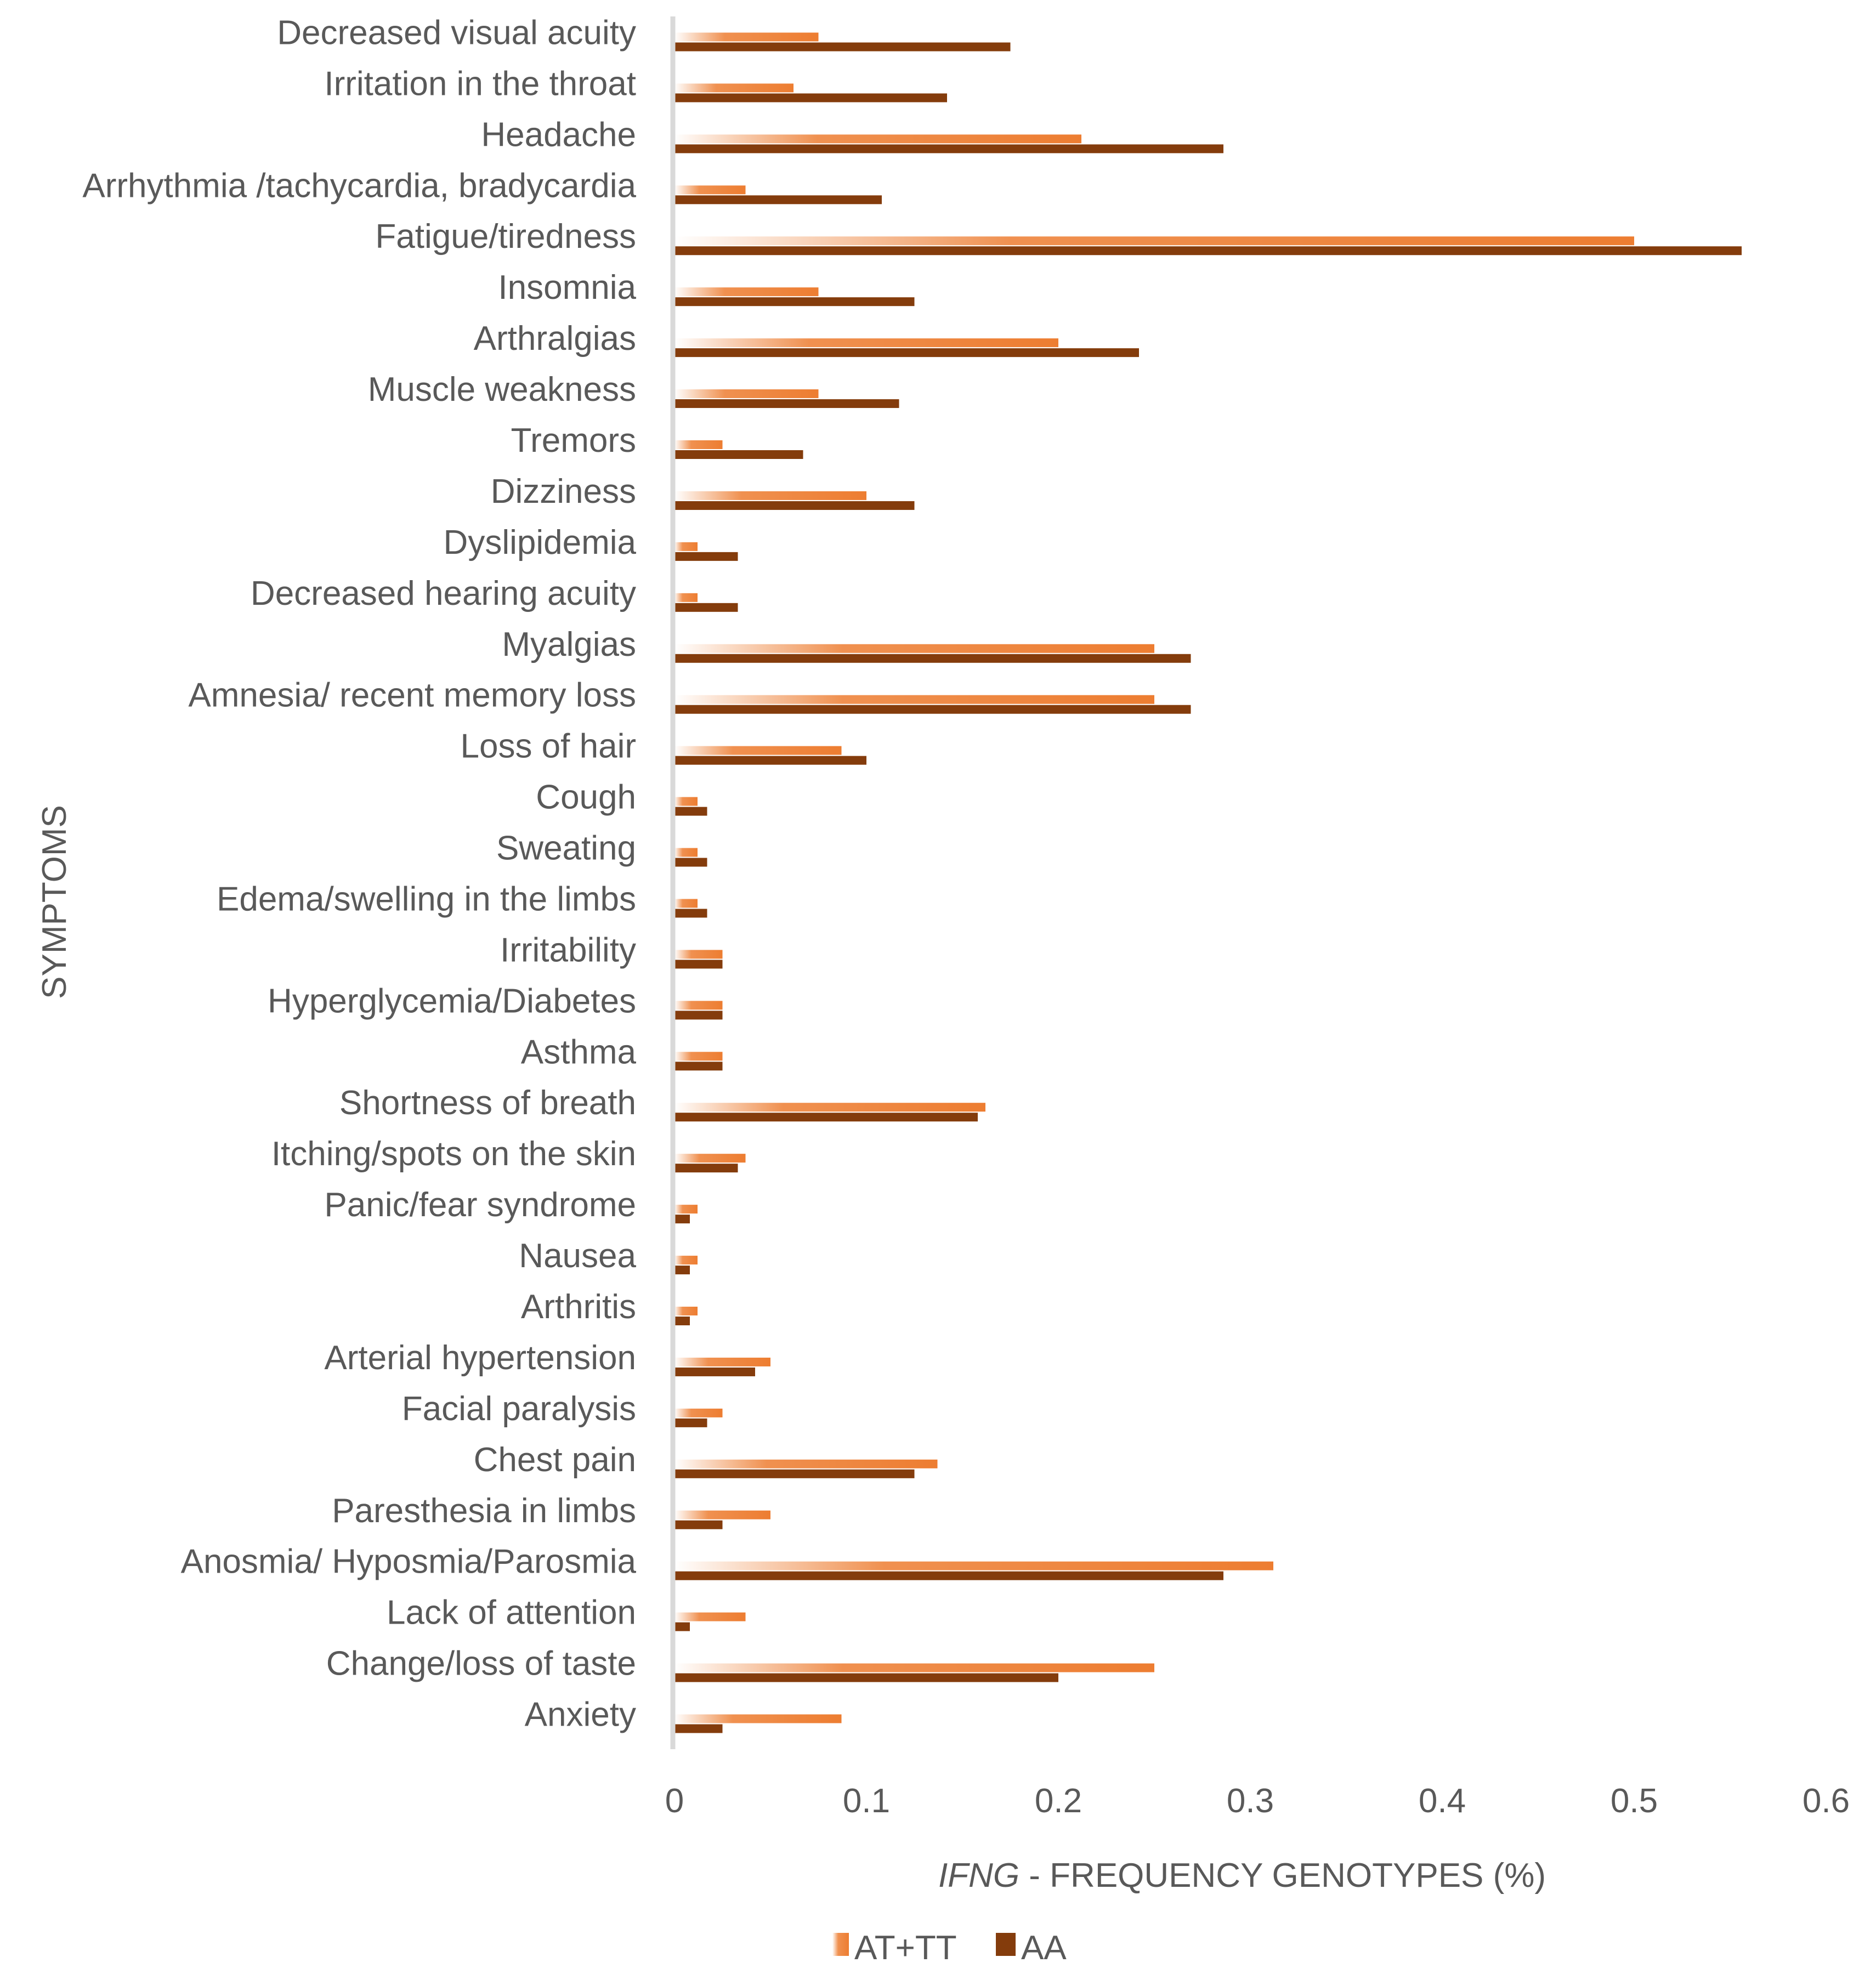  Describe the element at coordinates (770, 761) in the screenshot. I see `bar-aa-loss-of-hair` at that location.